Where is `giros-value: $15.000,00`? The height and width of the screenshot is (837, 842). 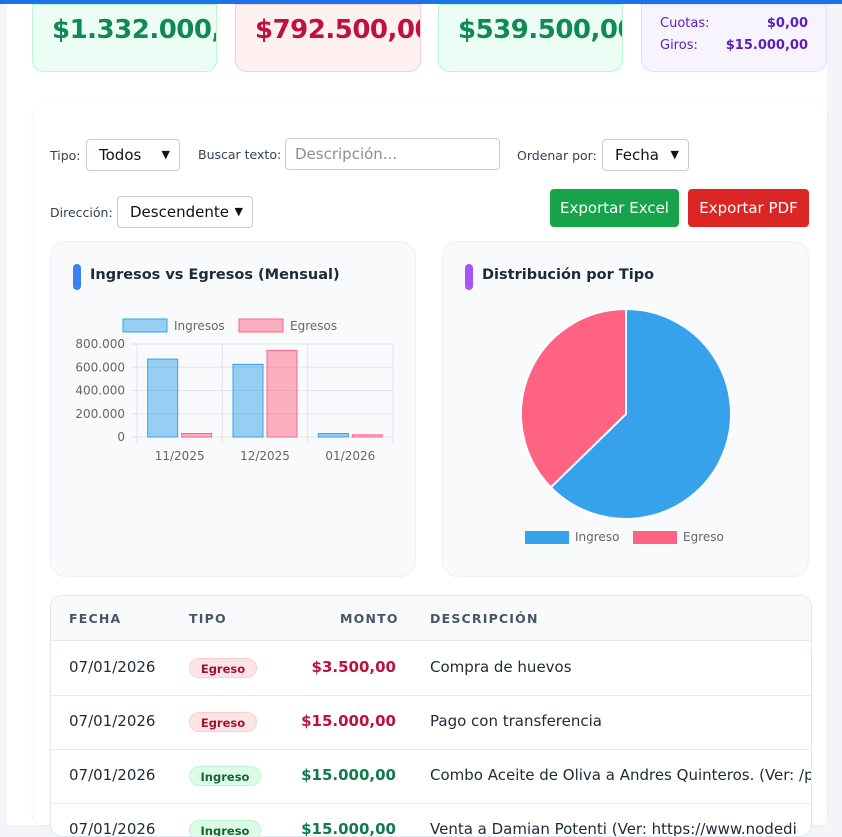
giros-value: $15.000,00 is located at coordinates (766, 45).